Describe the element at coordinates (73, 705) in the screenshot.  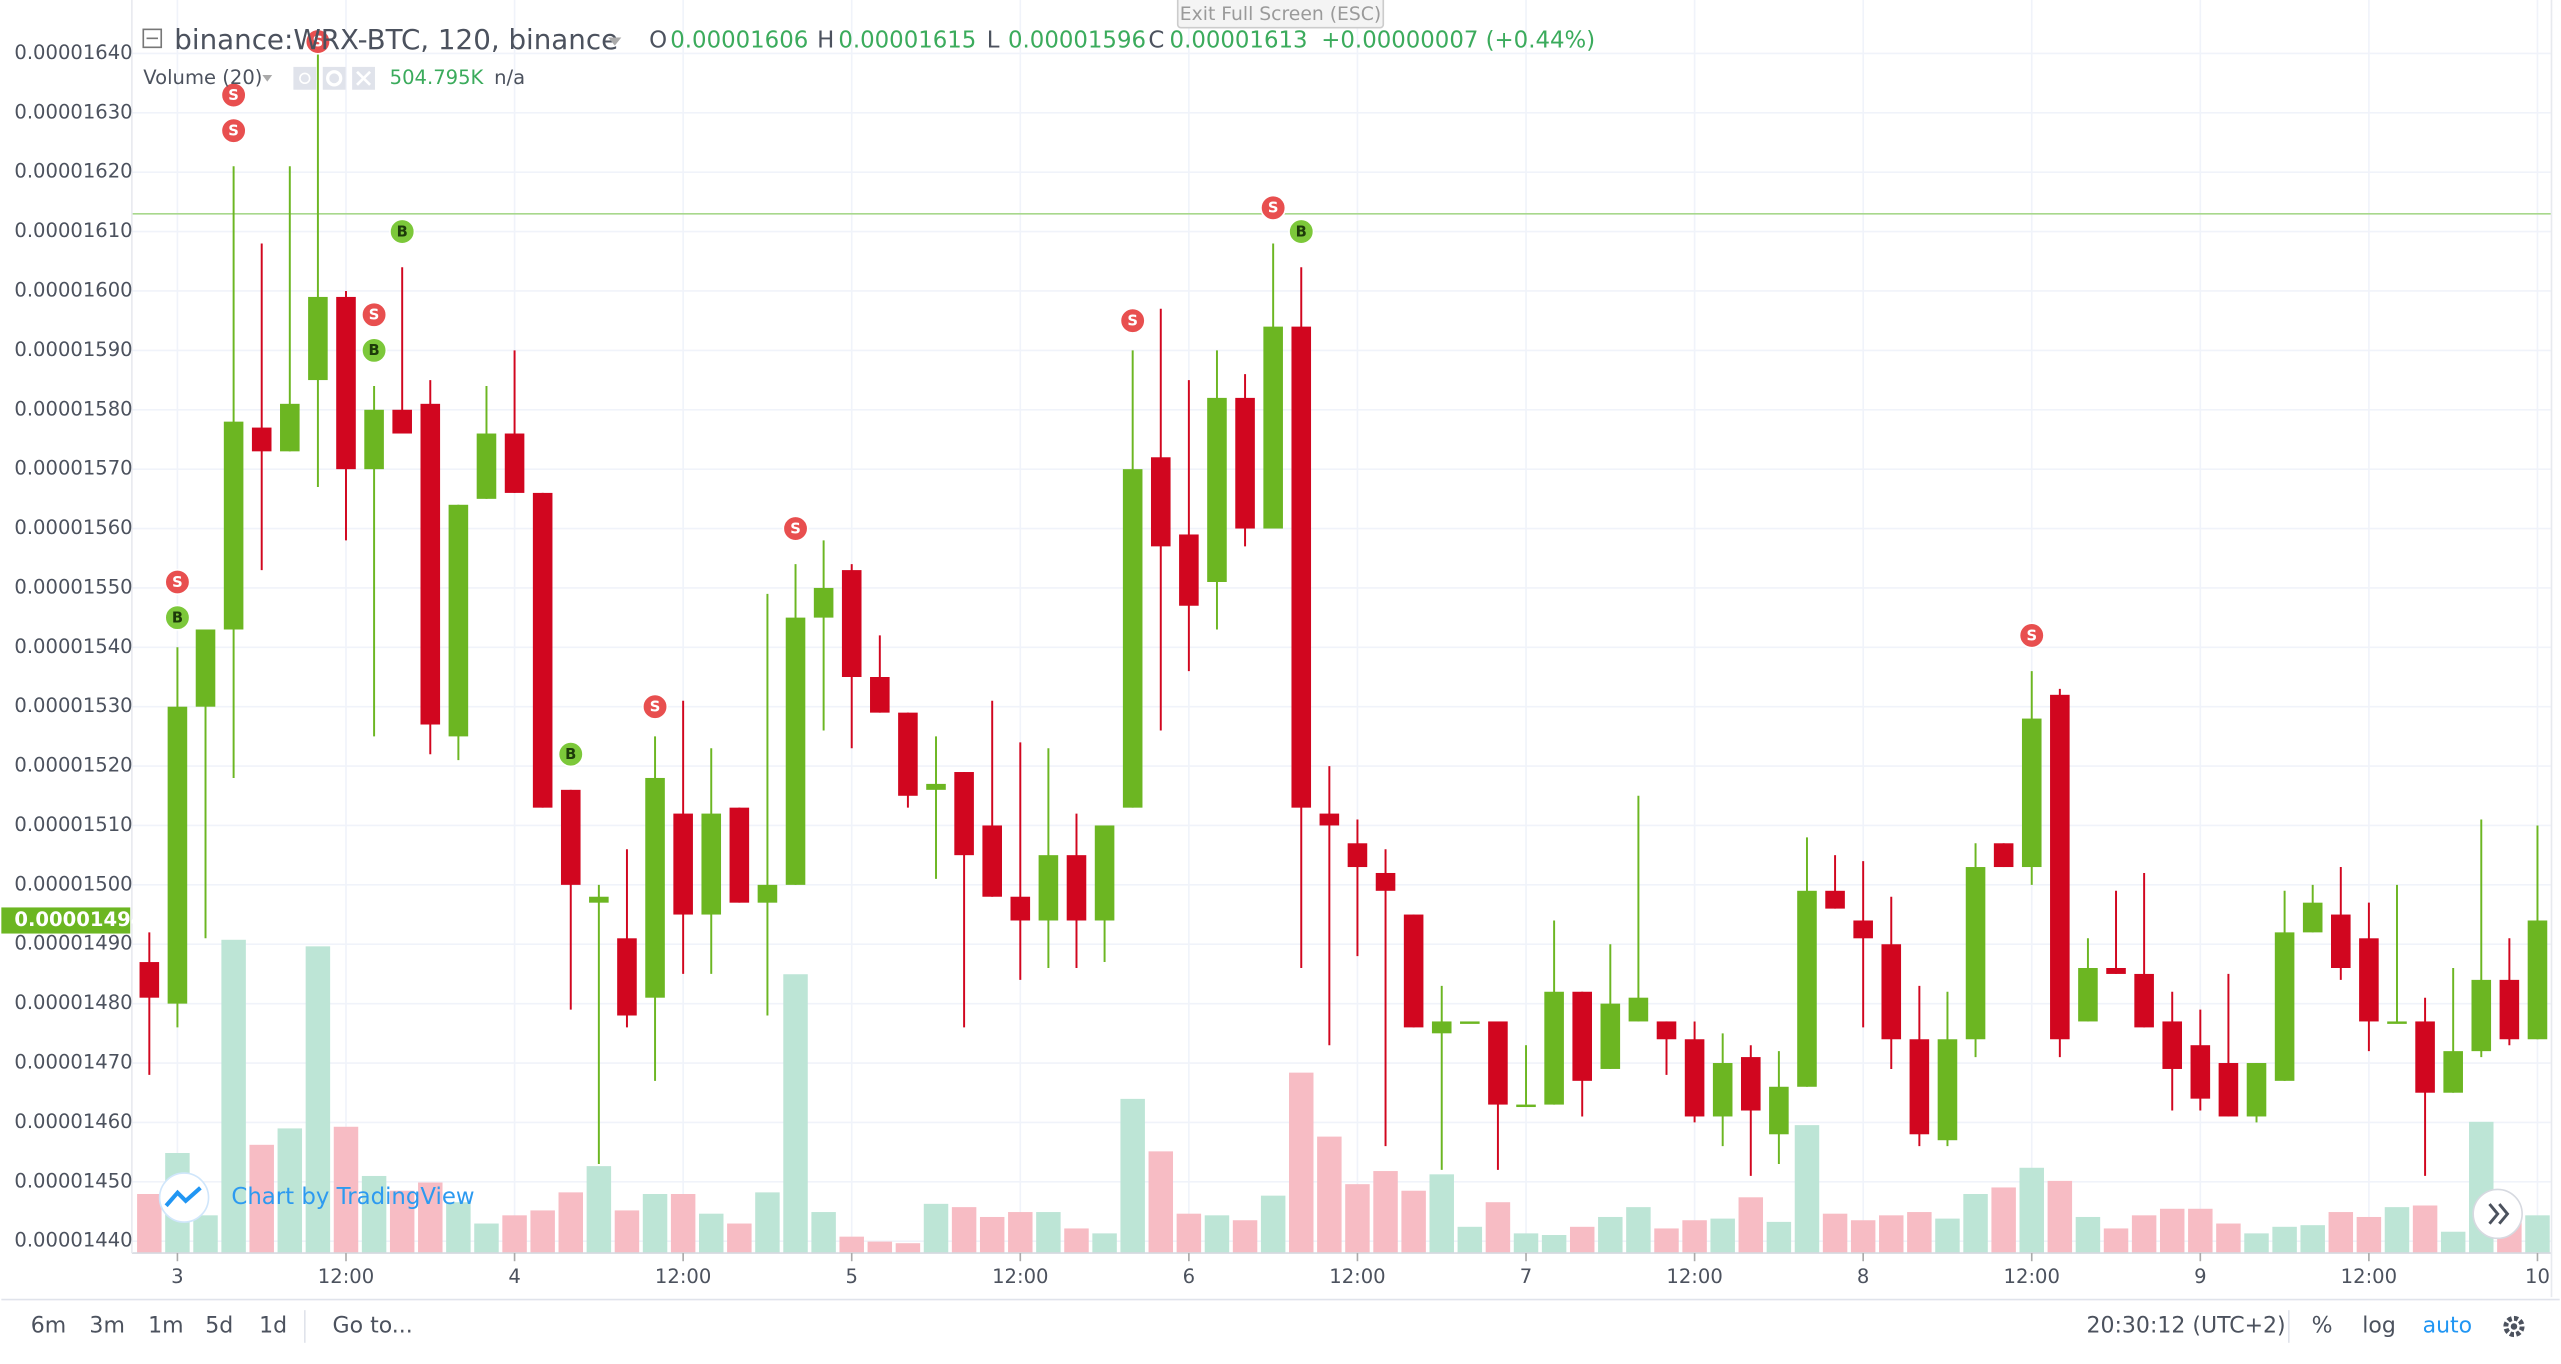
I see `y-tick-label: 0.00001530` at that location.